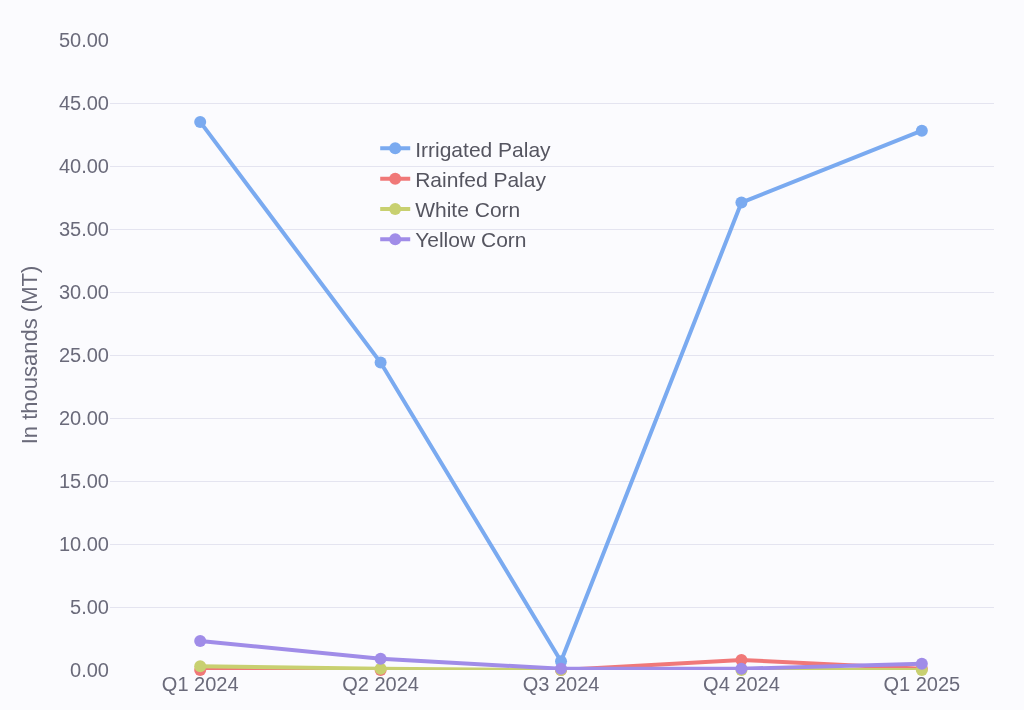 This screenshot has height=710, width=1024. Describe the element at coordinates (83, 418) in the screenshot. I see `y-tick-label: 20.00` at that location.